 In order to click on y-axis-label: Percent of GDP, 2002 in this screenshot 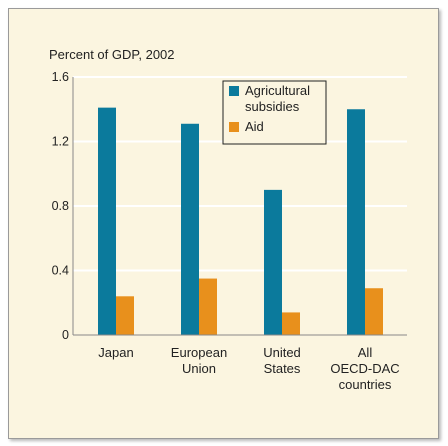, I will do `click(112, 54)`.